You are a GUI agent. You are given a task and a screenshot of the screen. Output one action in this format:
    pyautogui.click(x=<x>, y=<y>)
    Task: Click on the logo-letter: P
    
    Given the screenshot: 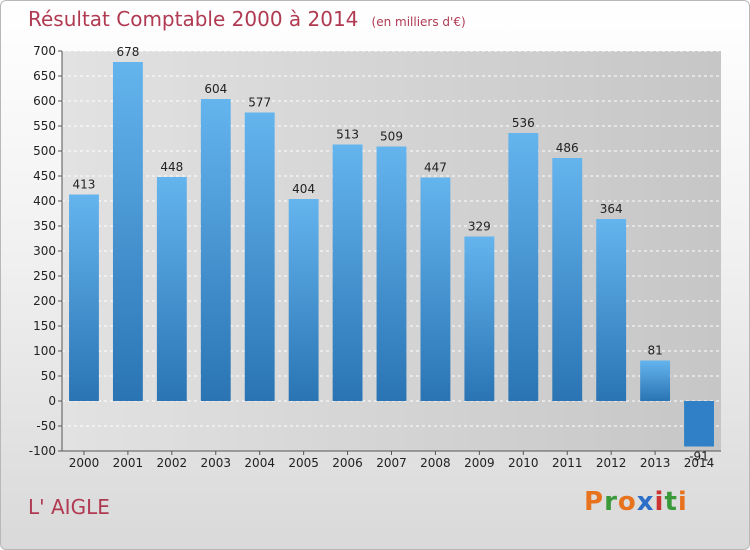 What is the action you would take?
    pyautogui.click(x=594, y=502)
    